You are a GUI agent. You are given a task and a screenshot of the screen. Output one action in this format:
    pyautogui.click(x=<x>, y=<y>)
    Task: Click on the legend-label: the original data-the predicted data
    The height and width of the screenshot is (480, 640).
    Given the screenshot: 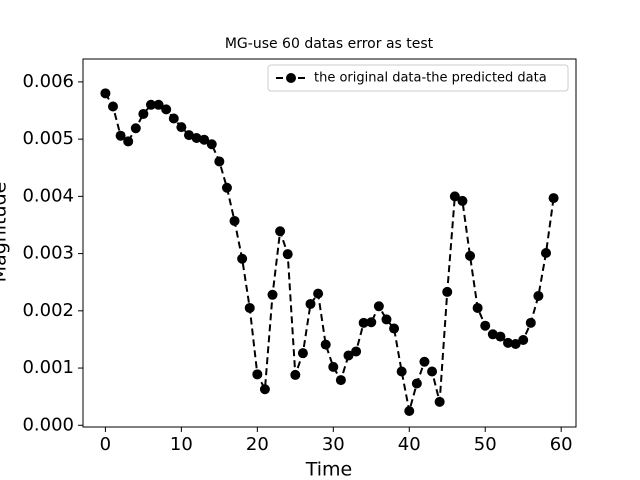 What is the action you would take?
    pyautogui.click(x=430, y=78)
    